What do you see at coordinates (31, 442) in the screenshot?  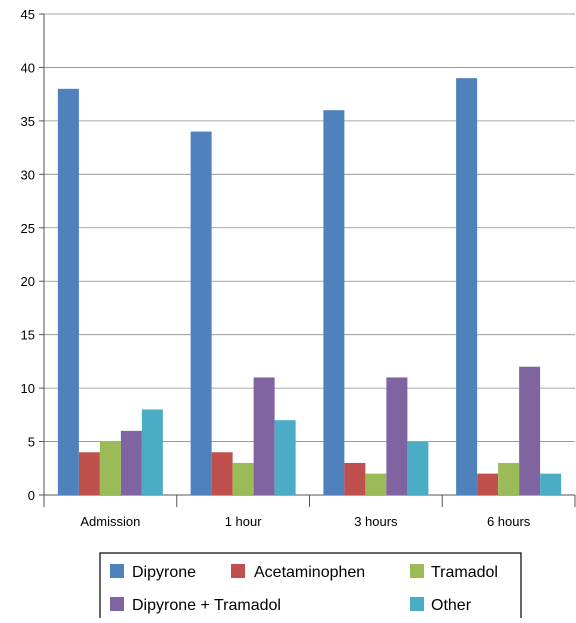 I see `y-tick-label: 5` at bounding box center [31, 442].